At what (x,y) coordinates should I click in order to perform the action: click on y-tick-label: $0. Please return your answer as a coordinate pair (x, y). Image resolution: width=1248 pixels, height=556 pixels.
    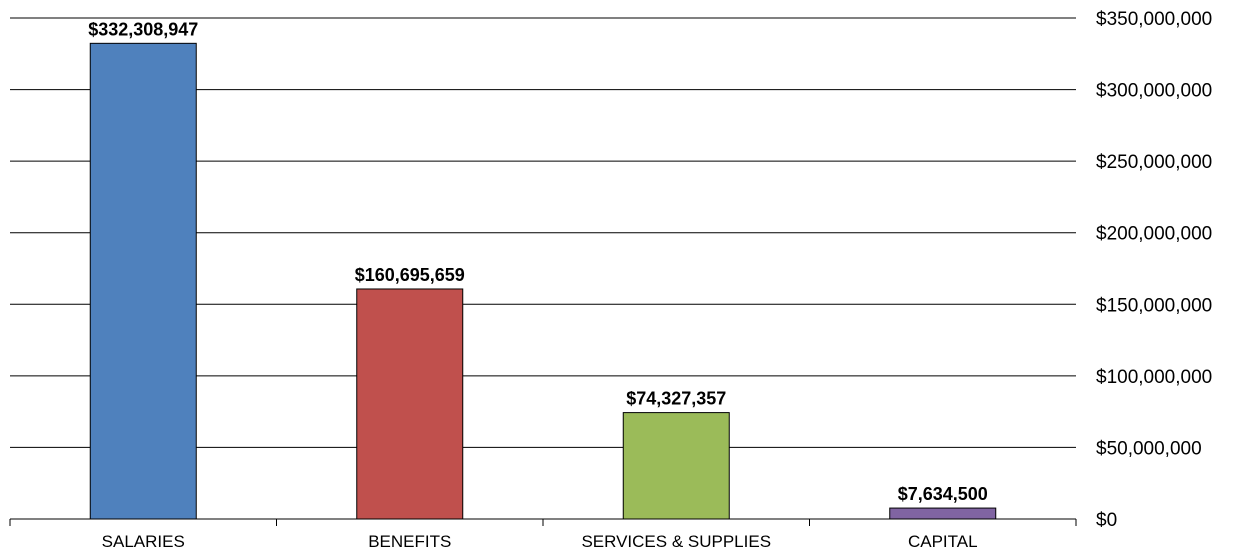
    Looking at the image, I should click on (1106, 520).